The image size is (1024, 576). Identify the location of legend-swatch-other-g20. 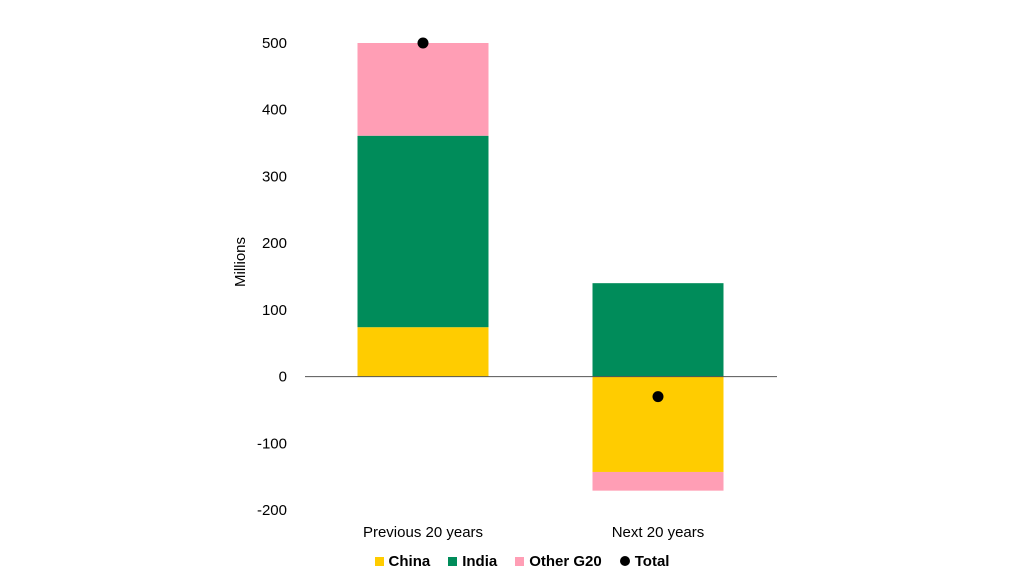
(520, 561).